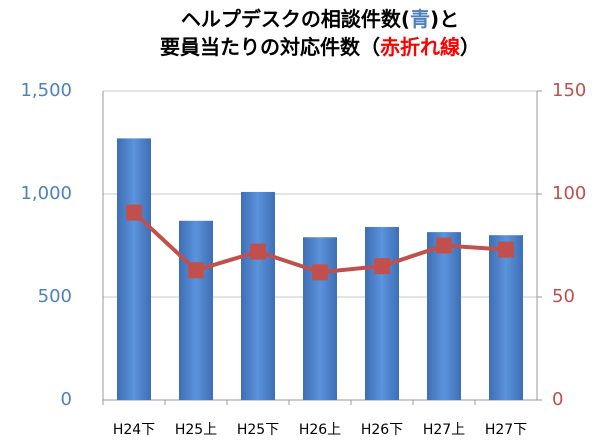 The width and height of the screenshot is (606, 448). Describe the element at coordinates (420, 19) in the screenshot. I see `title-part: 青` at that location.